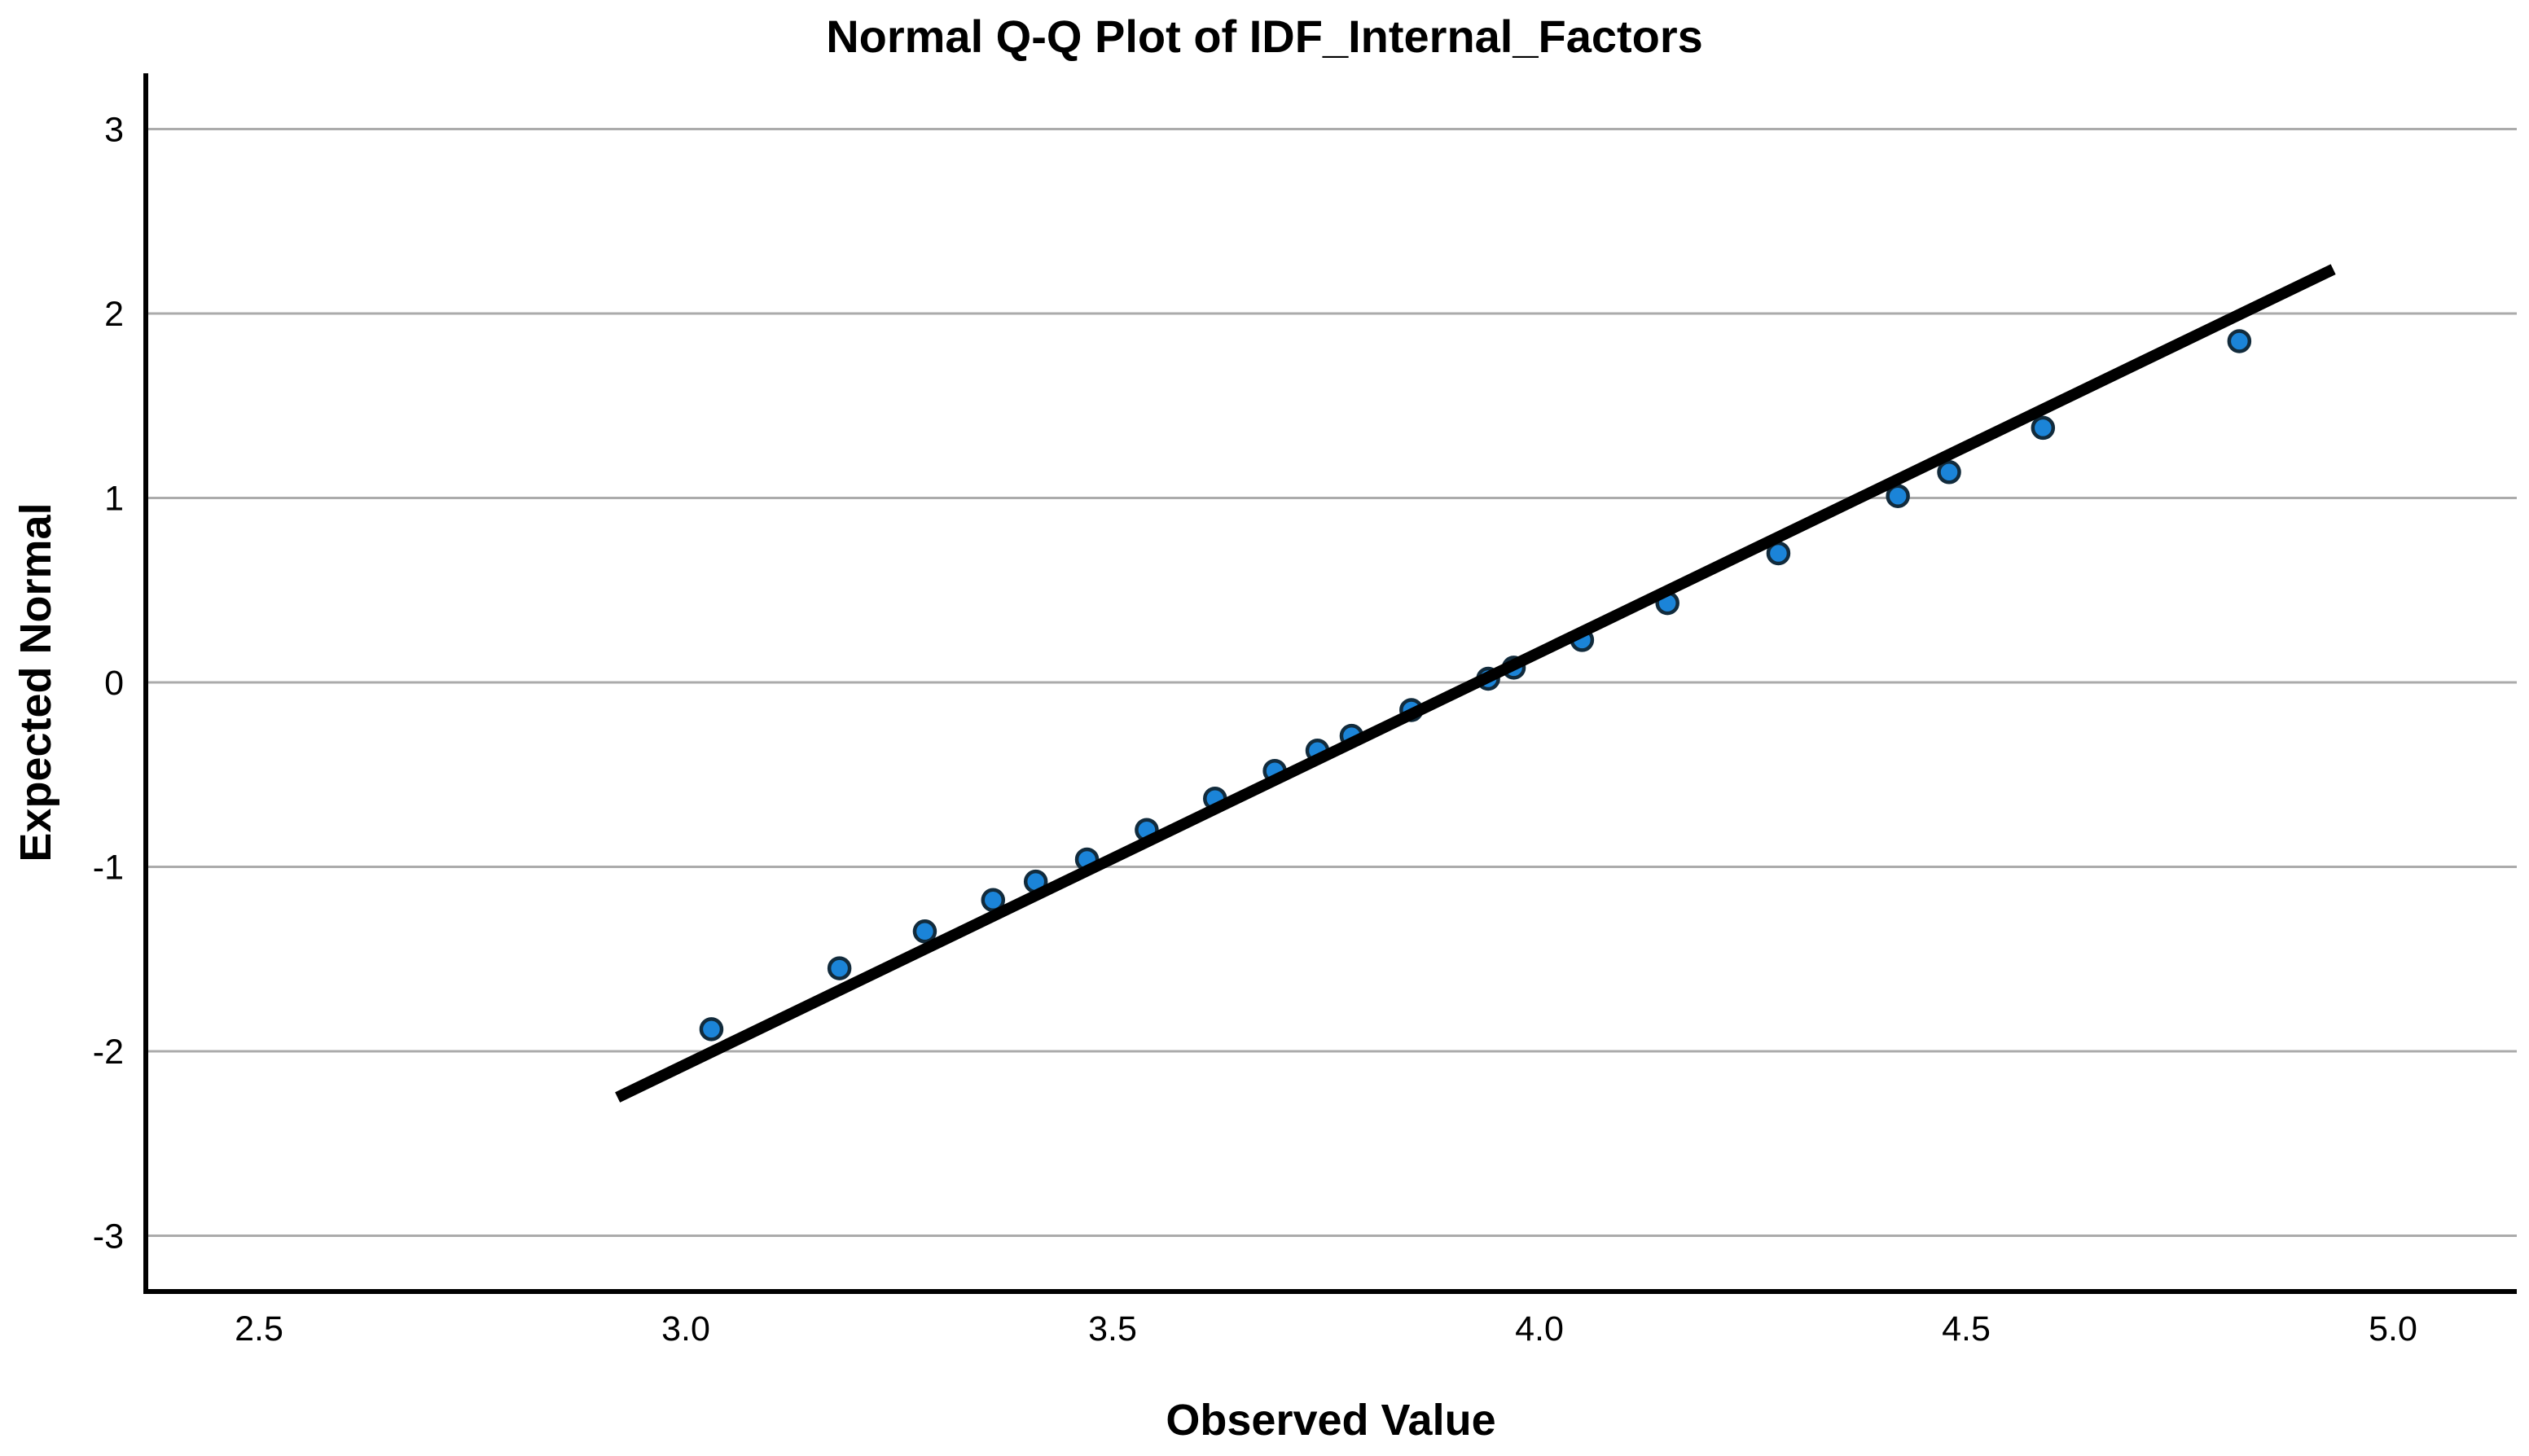  I want to click on x-axis-title: Observed Value, so click(1331, 1420).